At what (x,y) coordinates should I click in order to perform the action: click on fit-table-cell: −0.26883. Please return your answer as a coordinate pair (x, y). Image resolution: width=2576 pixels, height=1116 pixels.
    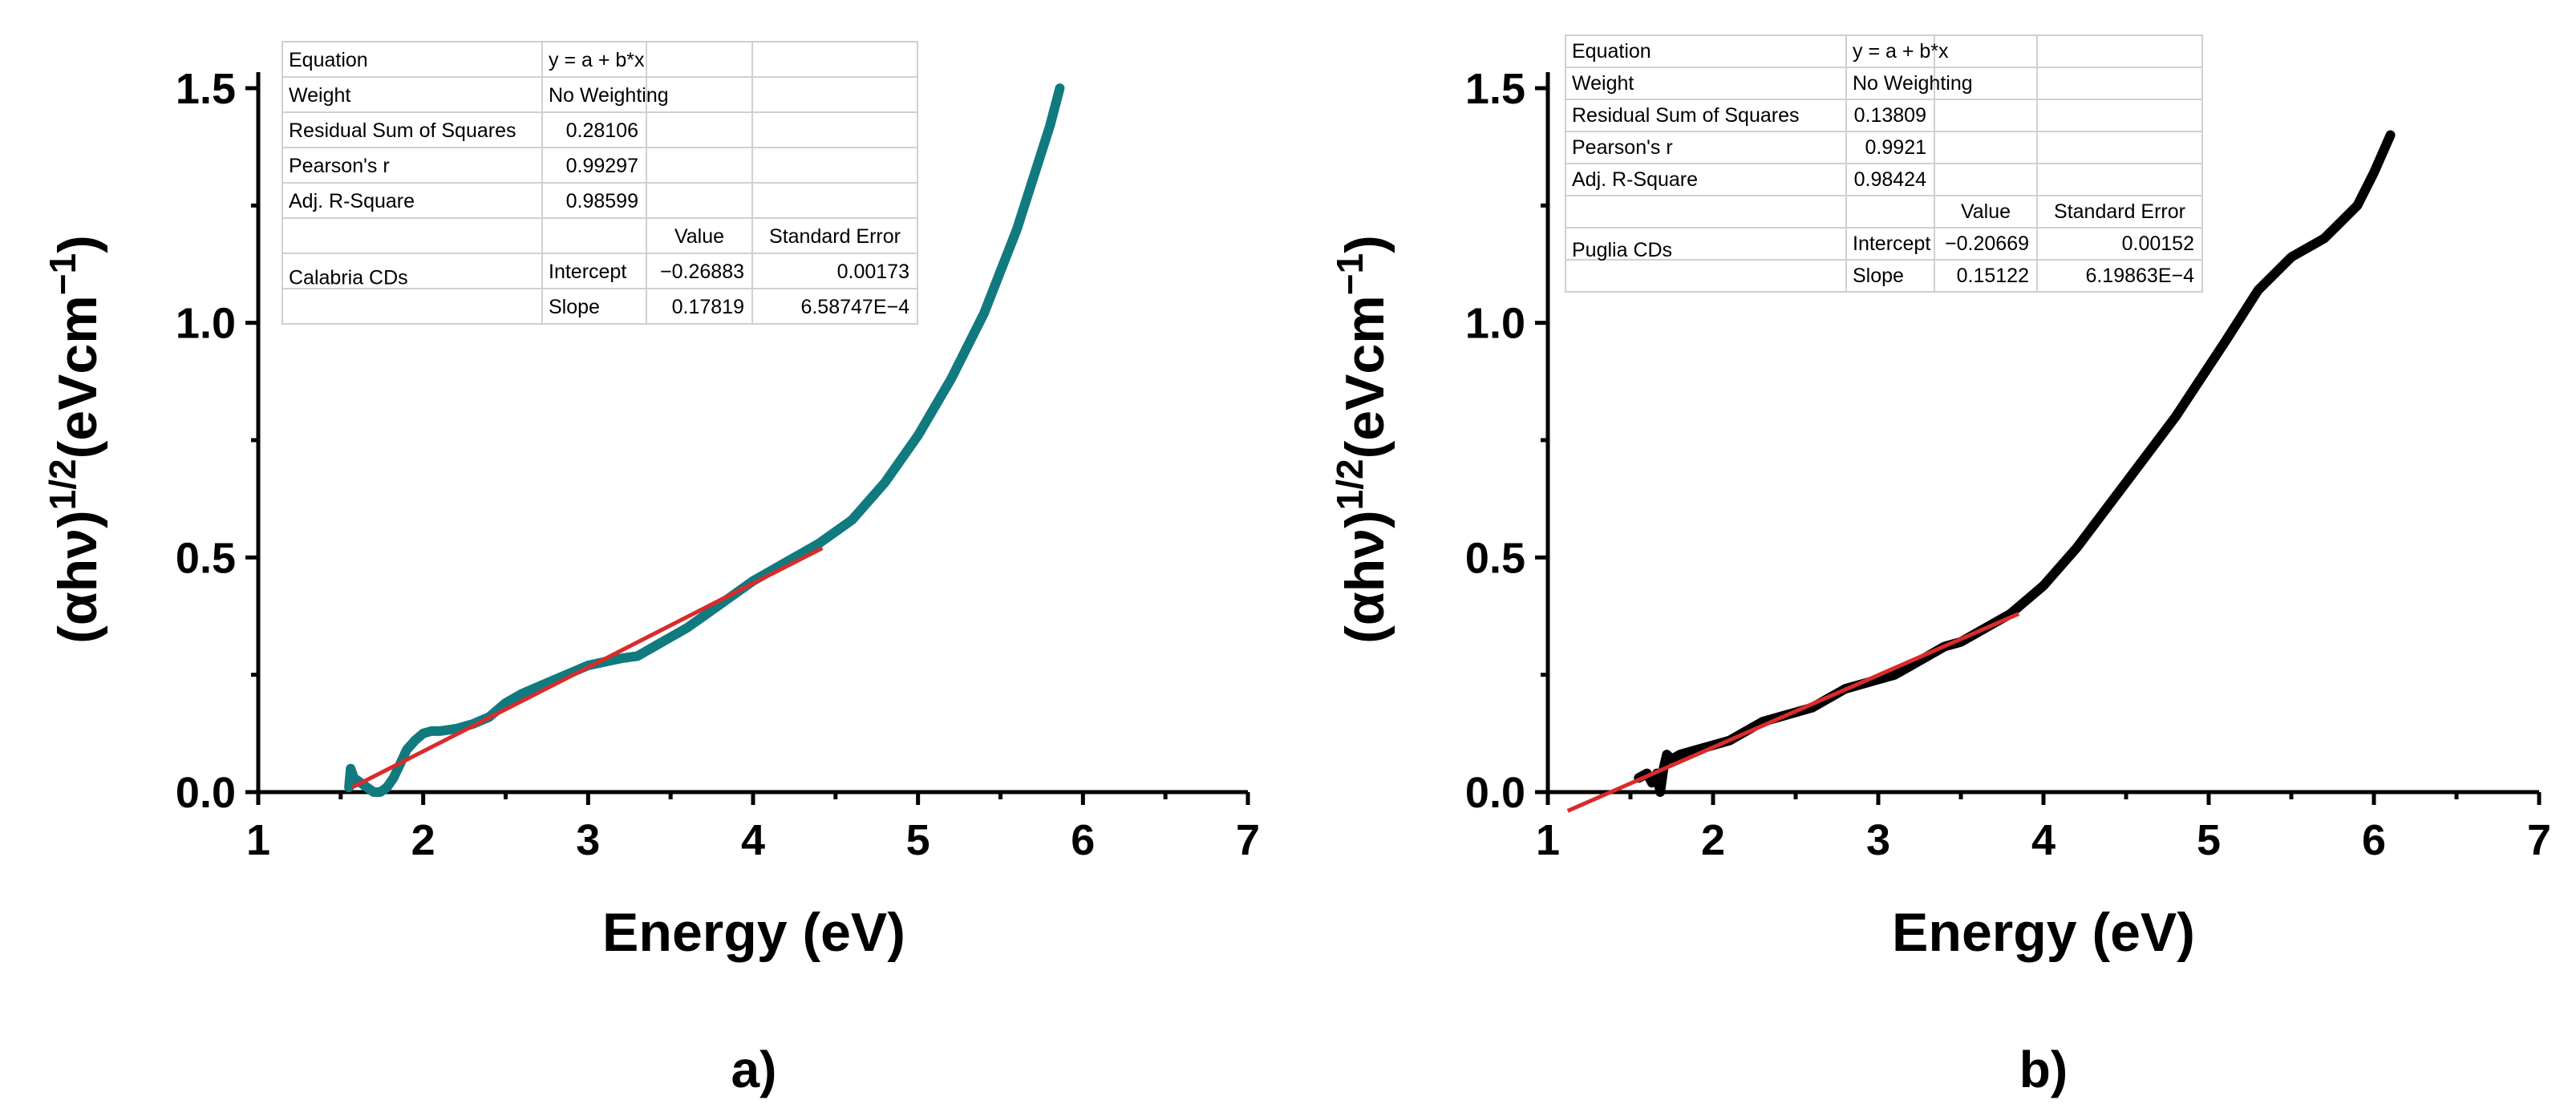
    Looking at the image, I should click on (702, 272).